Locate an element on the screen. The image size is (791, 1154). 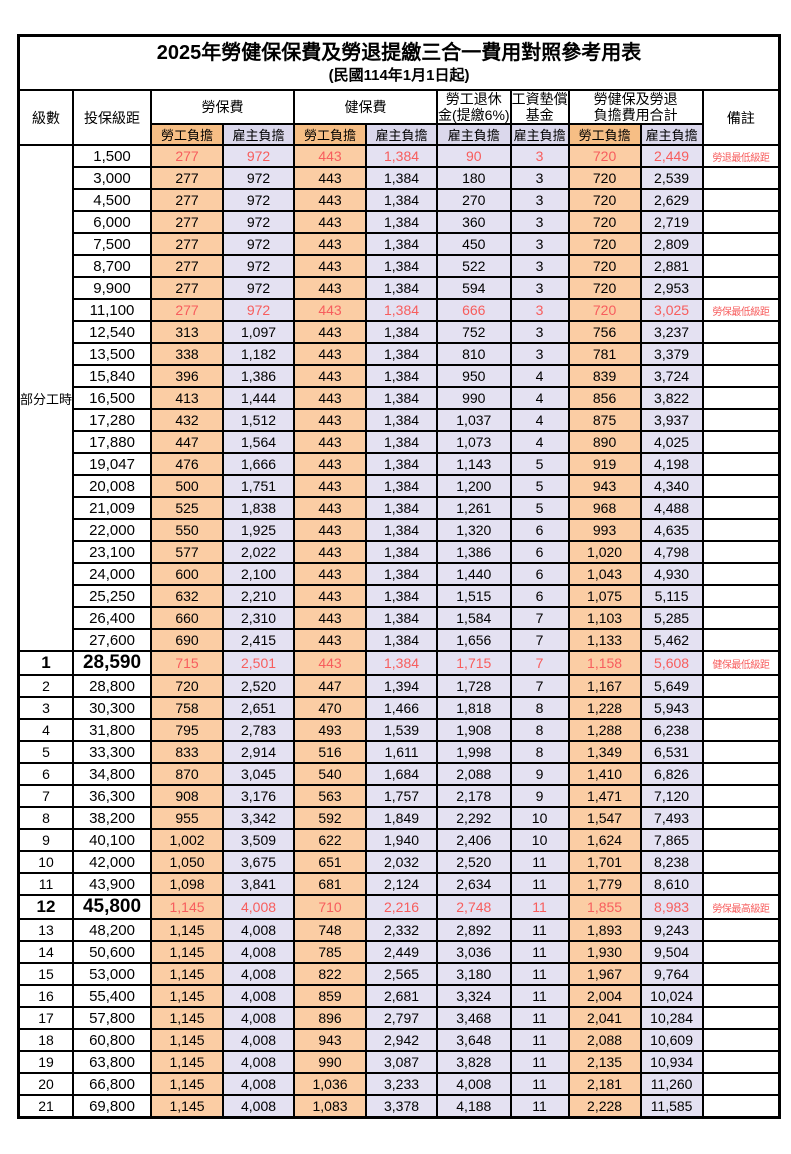
cell-bracket: 50,600 is located at coordinates (112, 952).